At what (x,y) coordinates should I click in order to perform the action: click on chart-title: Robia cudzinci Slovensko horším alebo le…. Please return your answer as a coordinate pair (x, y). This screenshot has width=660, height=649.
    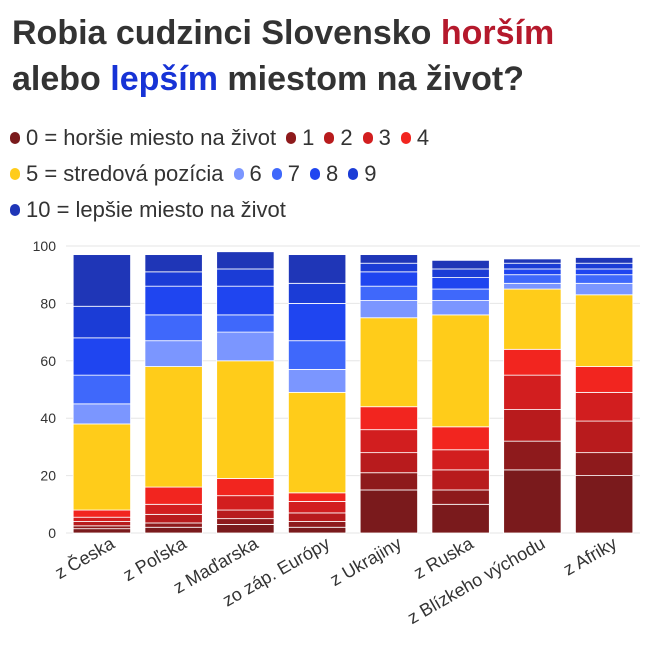
    Looking at the image, I should click on (332, 56).